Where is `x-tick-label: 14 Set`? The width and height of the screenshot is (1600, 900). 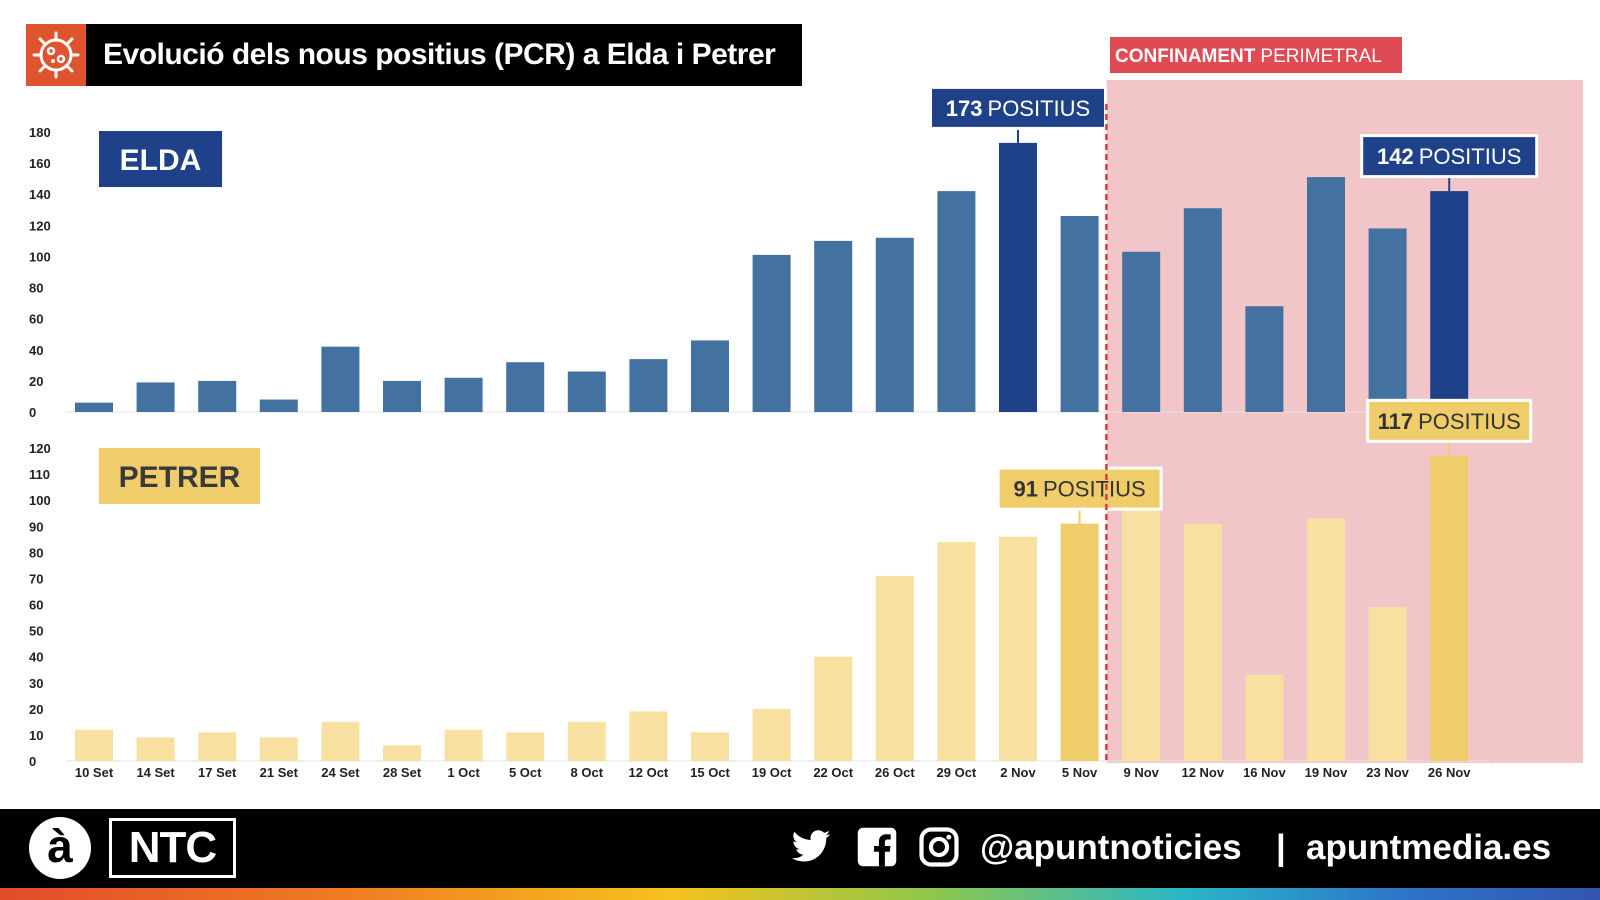 x-tick-label: 14 Set is located at coordinates (155, 772).